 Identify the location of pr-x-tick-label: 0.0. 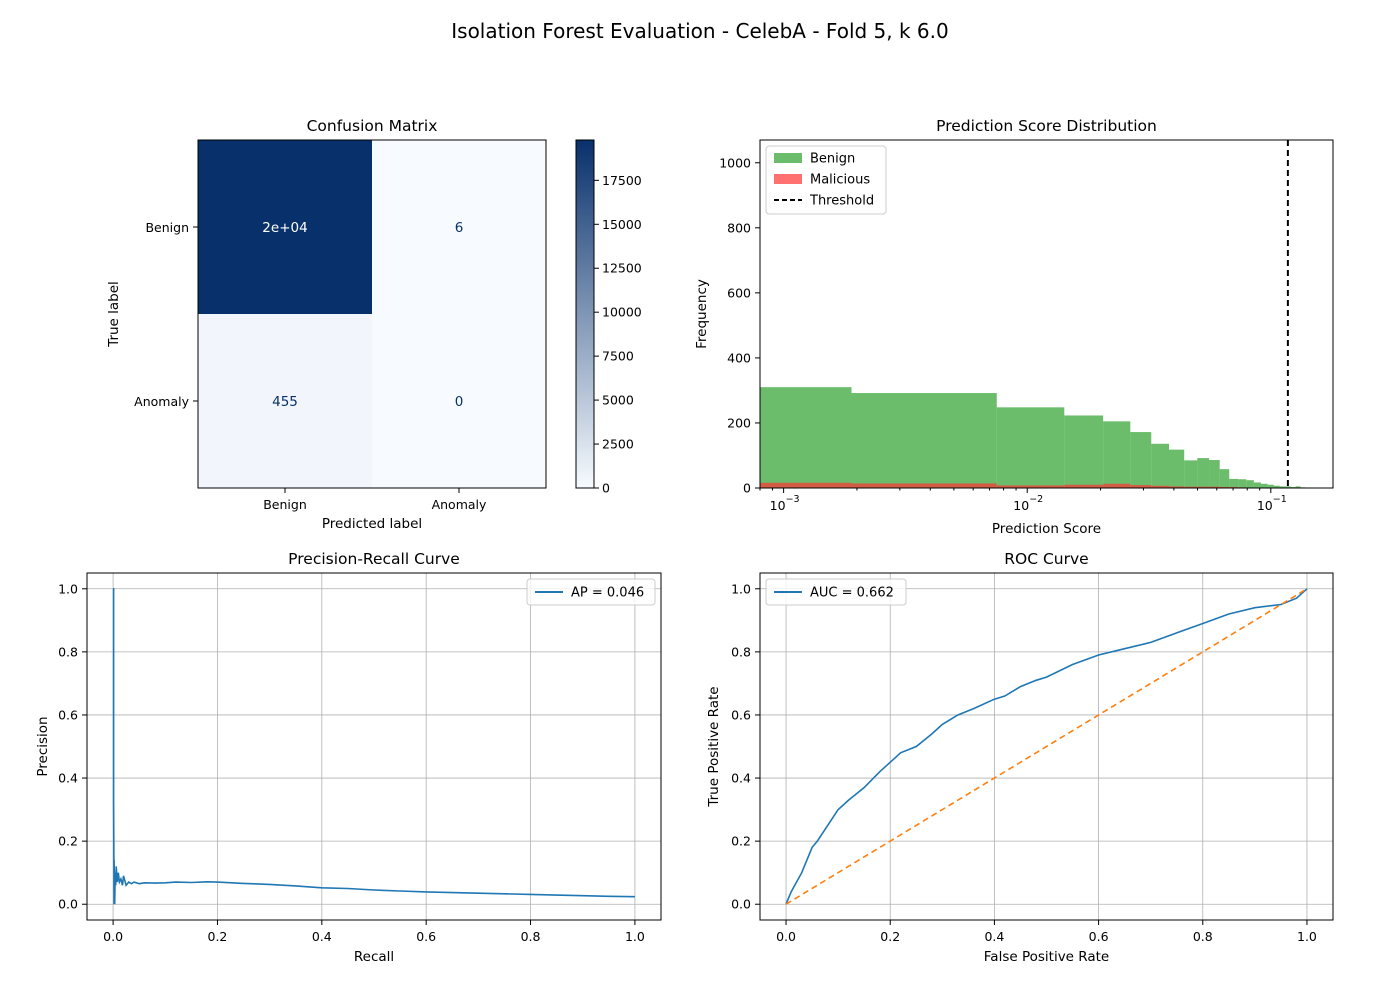
(113, 936).